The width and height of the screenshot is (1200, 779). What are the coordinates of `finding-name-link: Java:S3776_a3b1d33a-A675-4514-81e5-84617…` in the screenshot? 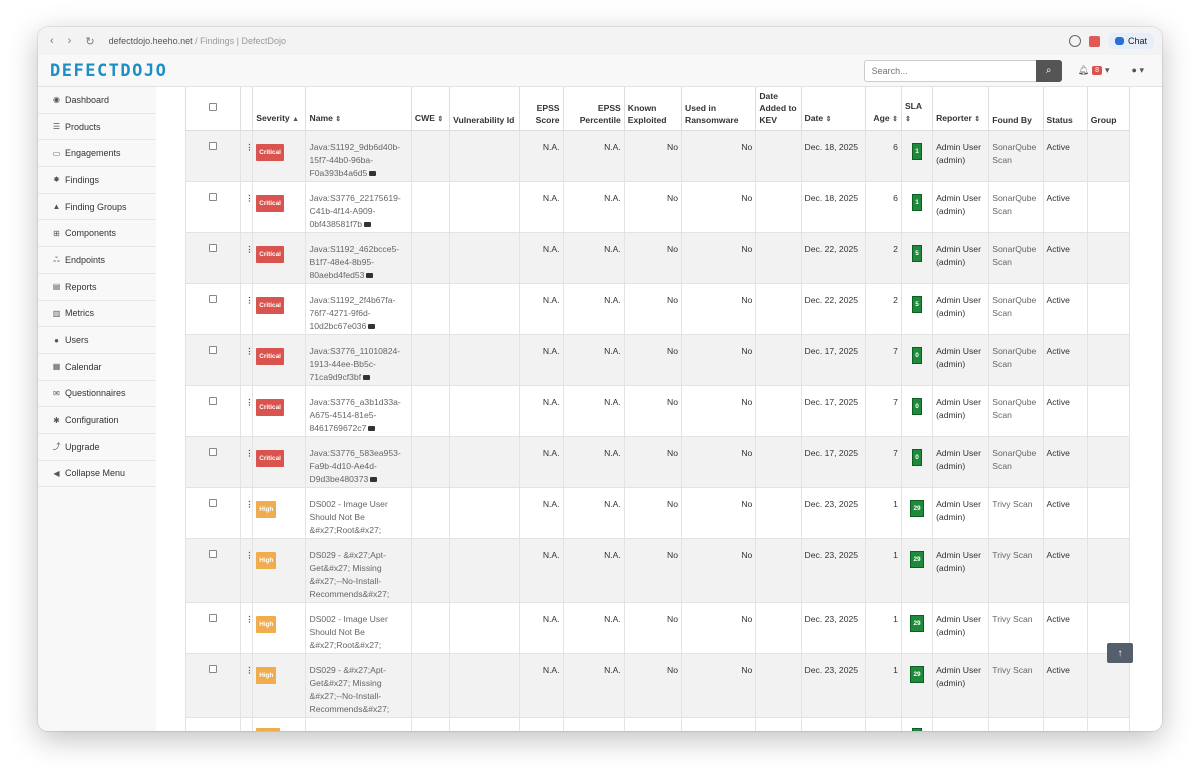 It's located at (355, 415).